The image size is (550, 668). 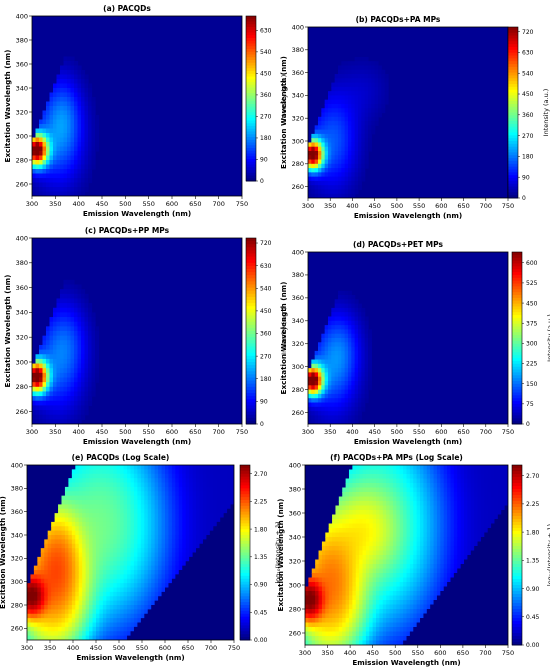 What do you see at coordinates (508, 432) in the screenshot?
I see `x-tick-label: 750` at bounding box center [508, 432].